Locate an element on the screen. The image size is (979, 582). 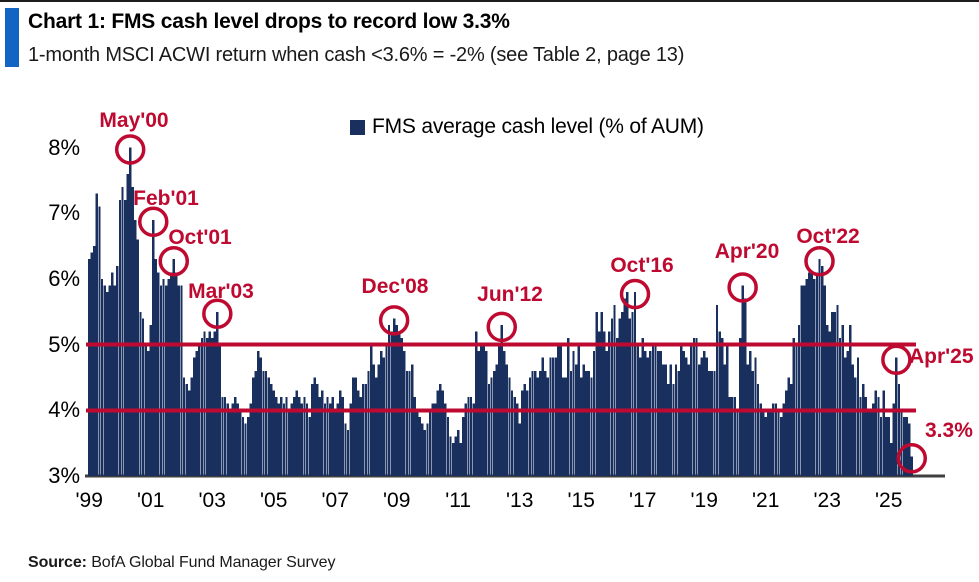
annotation-circle-Apr'25 is located at coordinates (896, 359).